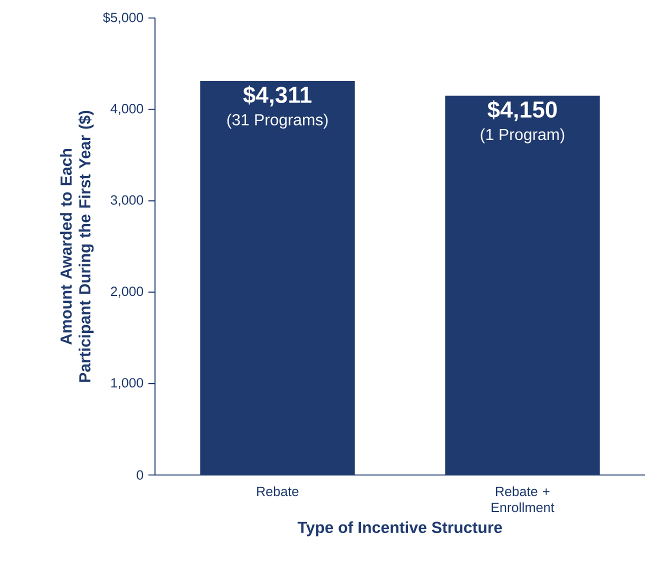 The height and width of the screenshot is (563, 649). I want to click on x-tick-label: Rebate + Enrollment, so click(523, 499).